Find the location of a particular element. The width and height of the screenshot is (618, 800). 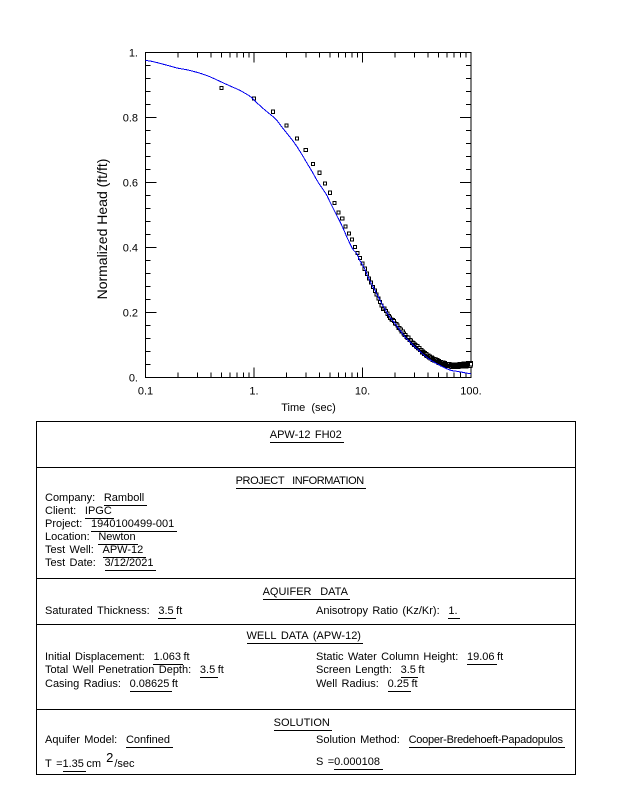

svg-text: 0. is located at coordinates (133, 378).